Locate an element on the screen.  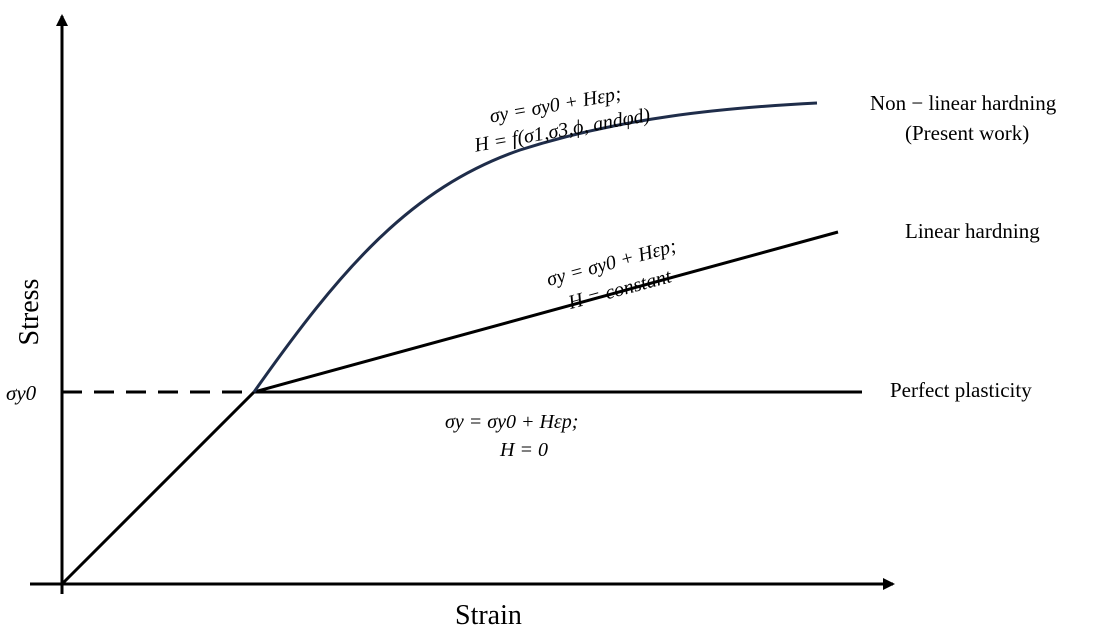
y-axis-title: Stress is located at coordinates (29, 312).